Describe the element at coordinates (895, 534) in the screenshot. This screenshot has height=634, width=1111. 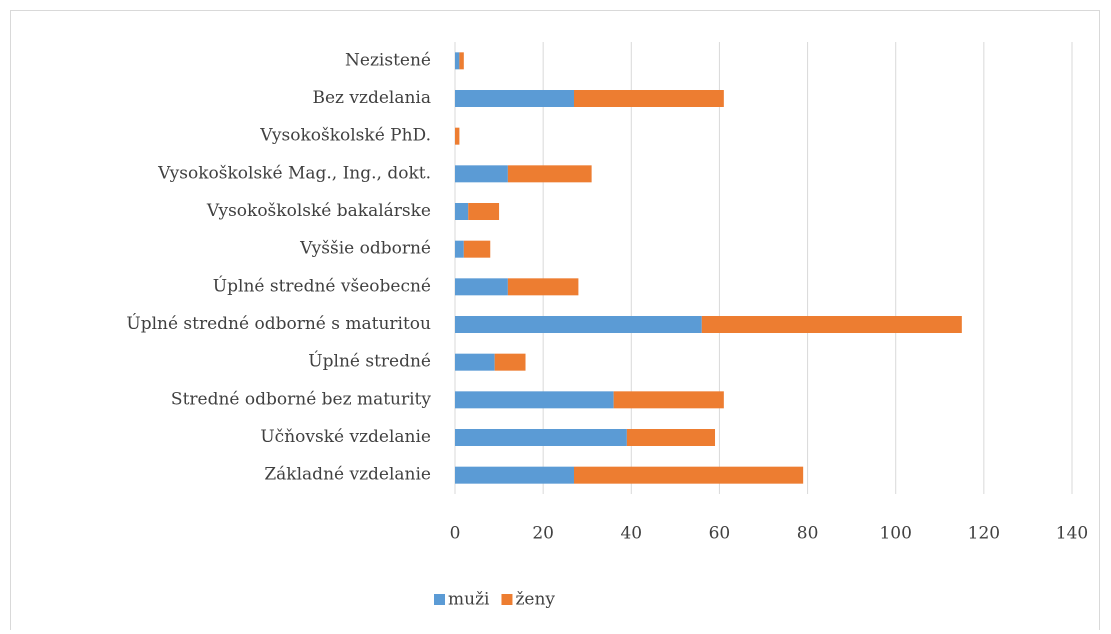
I see `x-tick-label: 100` at that location.